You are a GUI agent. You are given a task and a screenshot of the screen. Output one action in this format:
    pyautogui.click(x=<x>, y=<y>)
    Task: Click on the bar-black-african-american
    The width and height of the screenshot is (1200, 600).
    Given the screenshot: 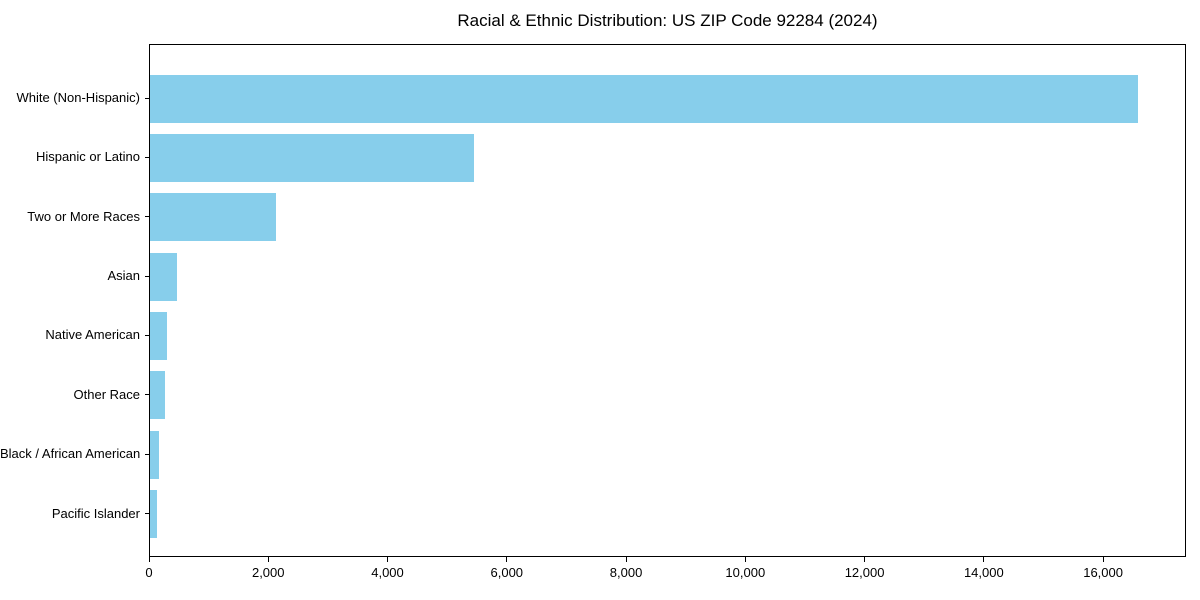 What is the action you would take?
    pyautogui.click(x=154, y=454)
    